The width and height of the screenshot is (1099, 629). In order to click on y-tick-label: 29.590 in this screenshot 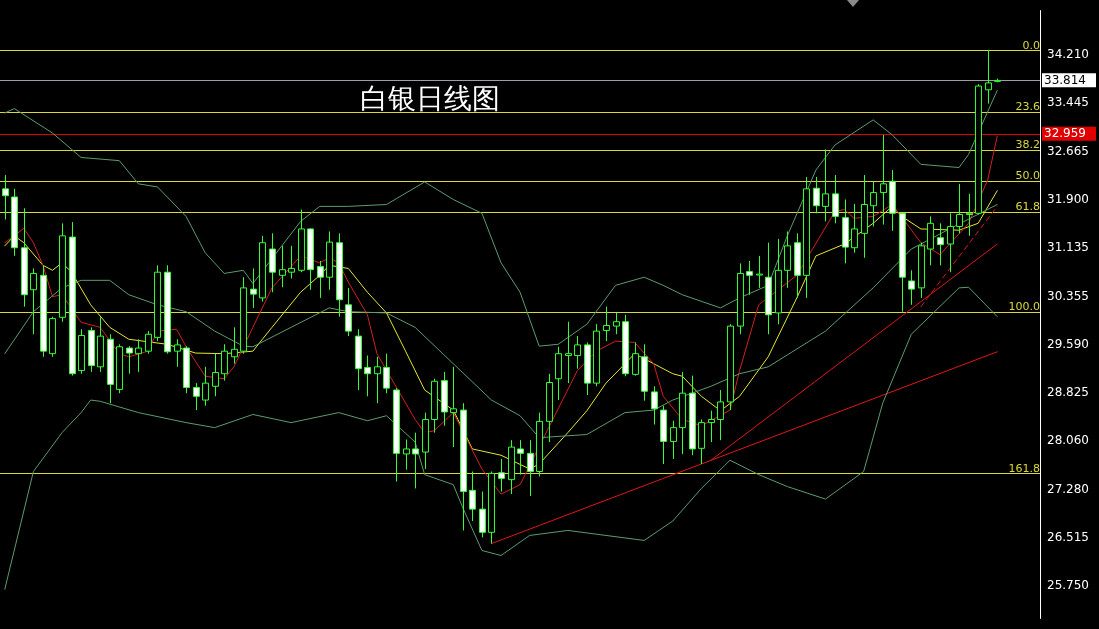, I will do `click(1068, 344)`.